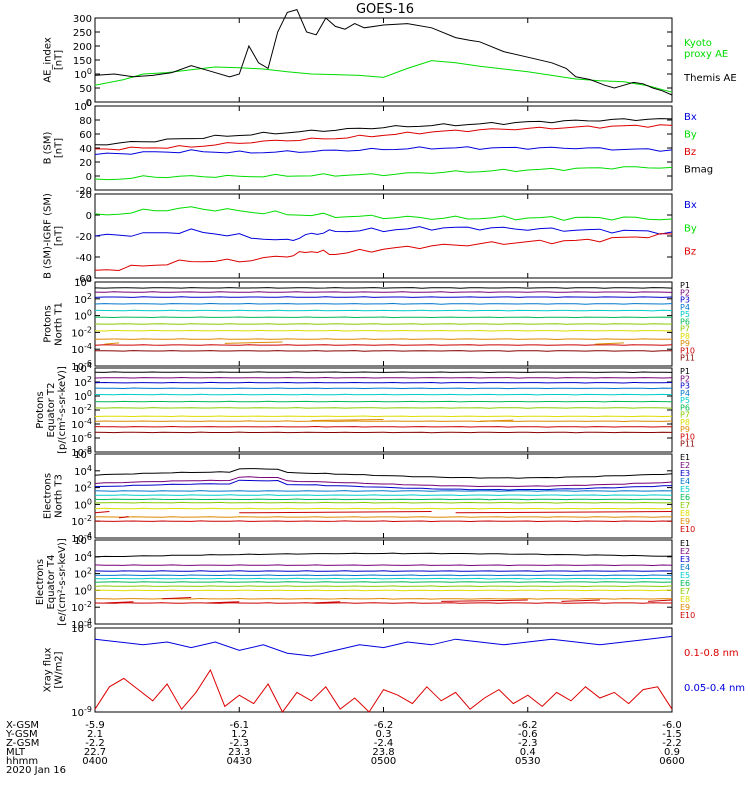  I want to click on series-line-p5, so click(383, 310).